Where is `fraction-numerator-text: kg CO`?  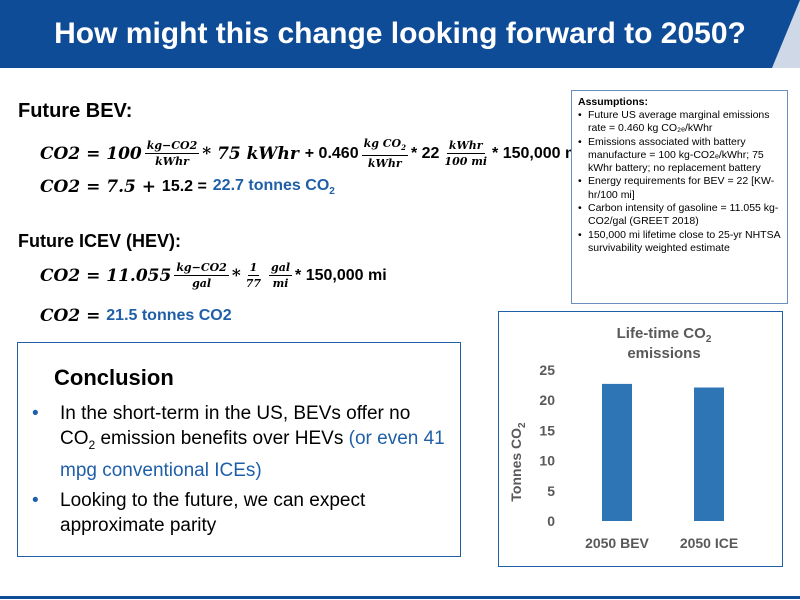 fraction-numerator-text: kg CO is located at coordinates (382, 143).